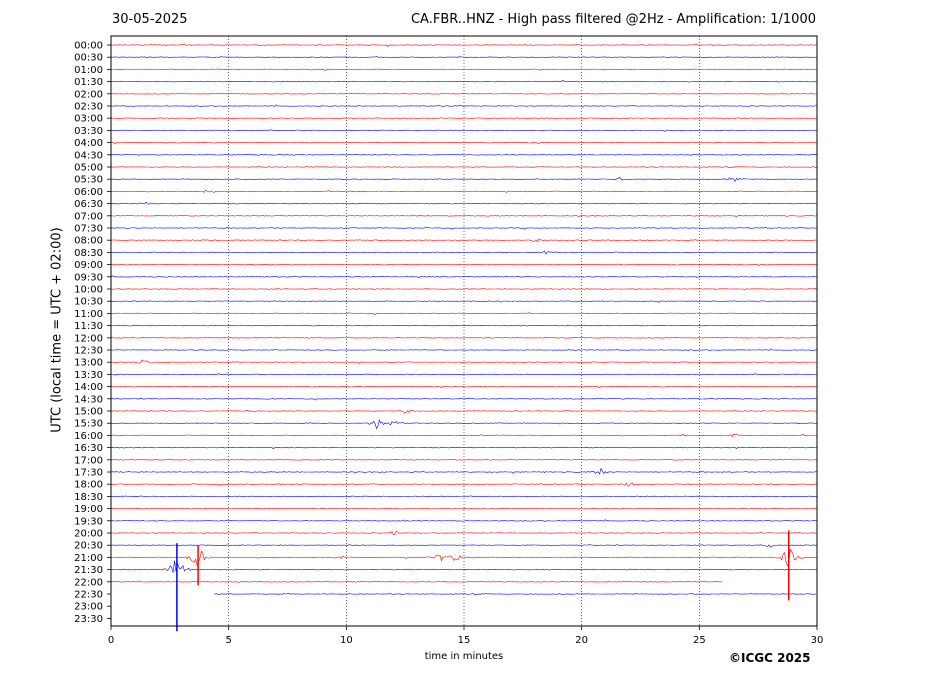 This screenshot has height=696, width=927. What do you see at coordinates (88, 534) in the screenshot?
I see `y-tick-label-2000: 20:00` at bounding box center [88, 534].